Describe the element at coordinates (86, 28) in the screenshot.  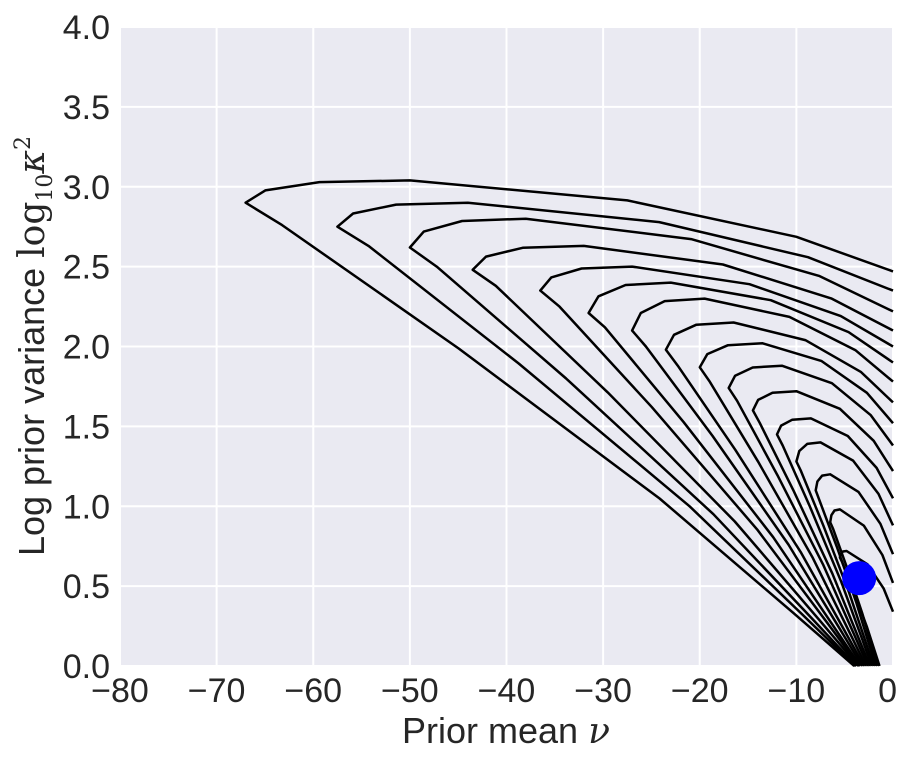
I see `y-tick-label: 4.0` at that location.